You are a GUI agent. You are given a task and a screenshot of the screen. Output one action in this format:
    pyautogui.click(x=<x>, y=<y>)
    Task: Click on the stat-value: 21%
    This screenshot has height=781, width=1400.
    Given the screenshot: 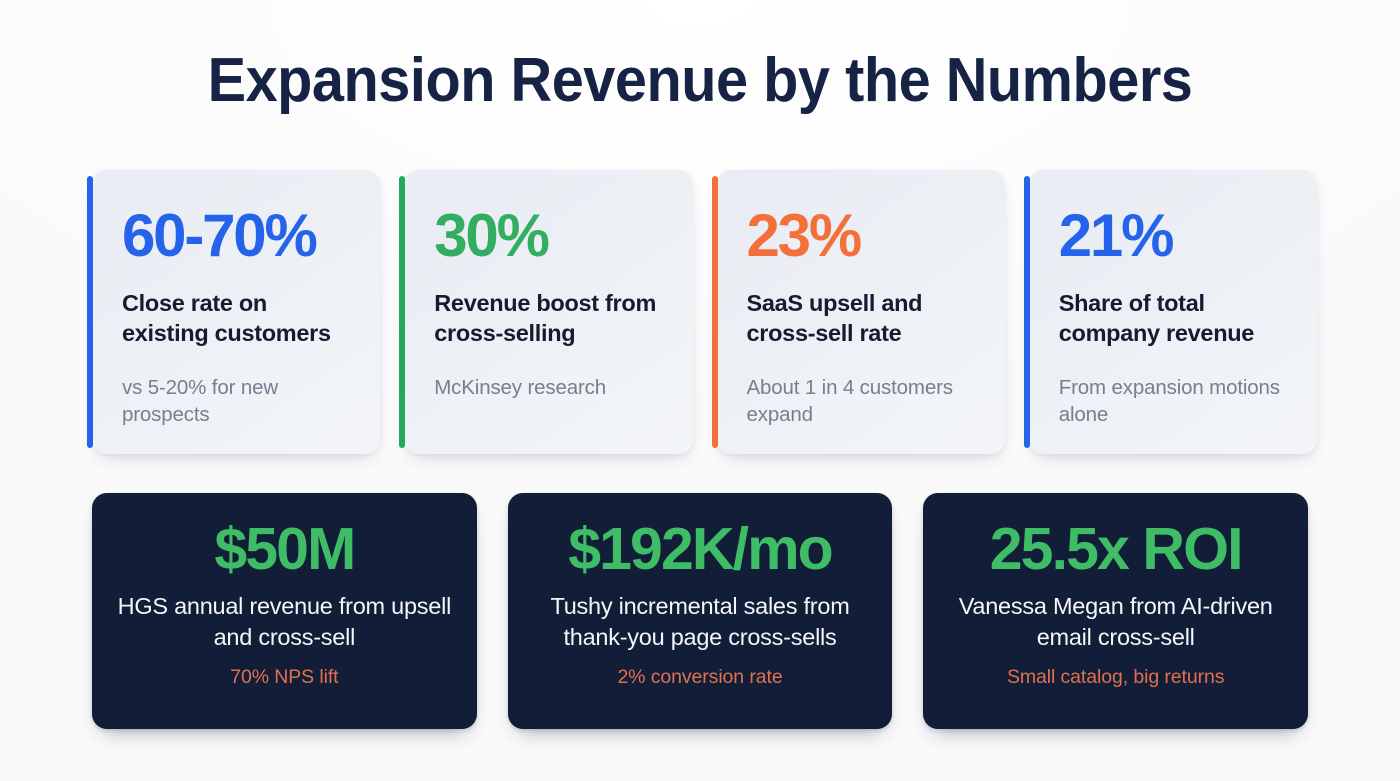 What is the action you would take?
    pyautogui.click(x=1116, y=235)
    